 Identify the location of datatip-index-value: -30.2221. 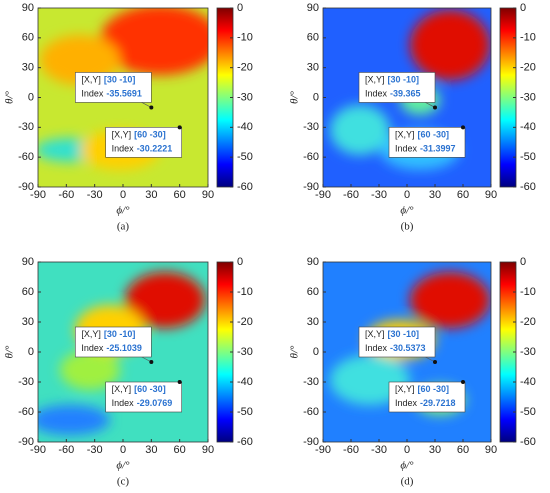
(155, 149).